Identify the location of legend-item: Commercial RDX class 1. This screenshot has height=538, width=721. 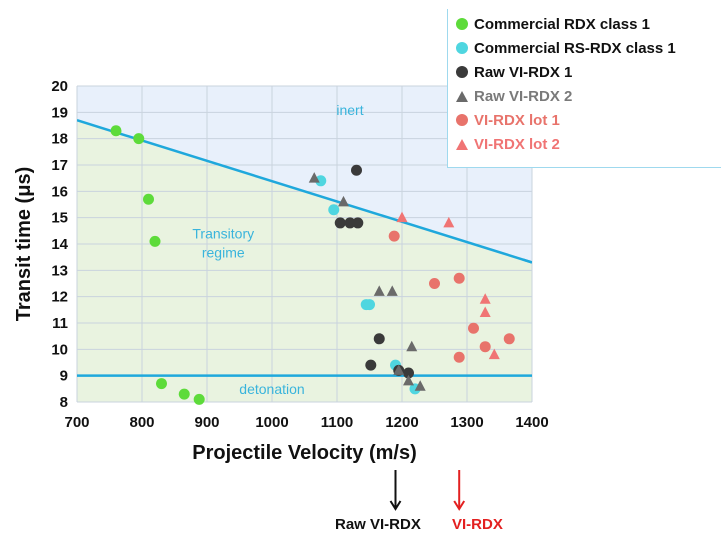
(553, 24).